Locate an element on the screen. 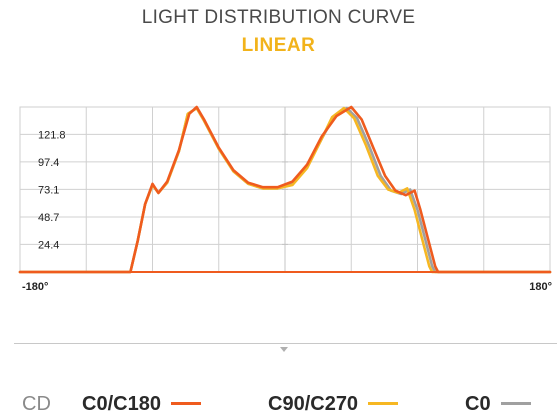 The image size is (557, 419). legend: CD C0/C180 C90/C270 C0 is located at coordinates (278, 406).